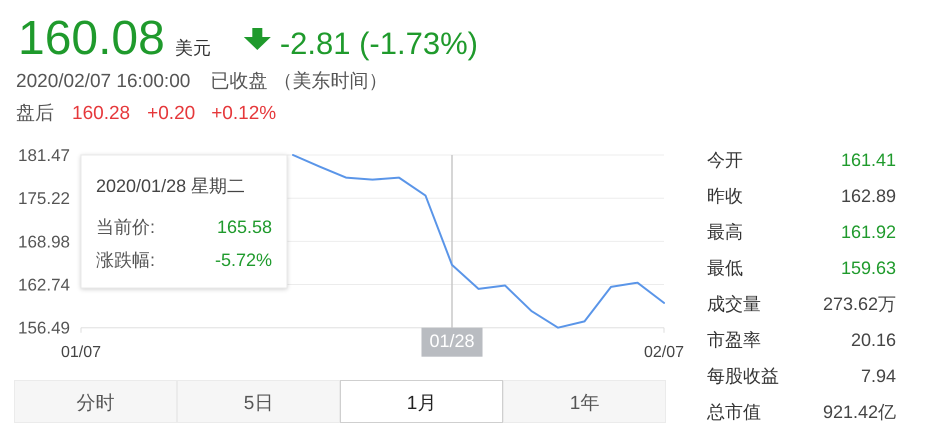  Describe the element at coordinates (734, 340) in the screenshot. I see `text: 市盈率` at that location.